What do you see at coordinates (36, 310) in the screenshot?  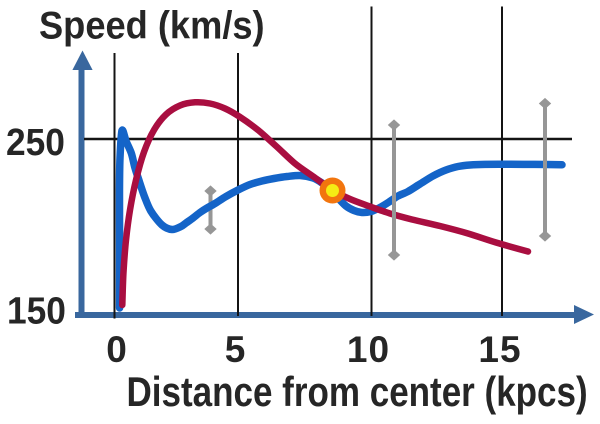 I see `svg-text: 150` at bounding box center [36, 310].